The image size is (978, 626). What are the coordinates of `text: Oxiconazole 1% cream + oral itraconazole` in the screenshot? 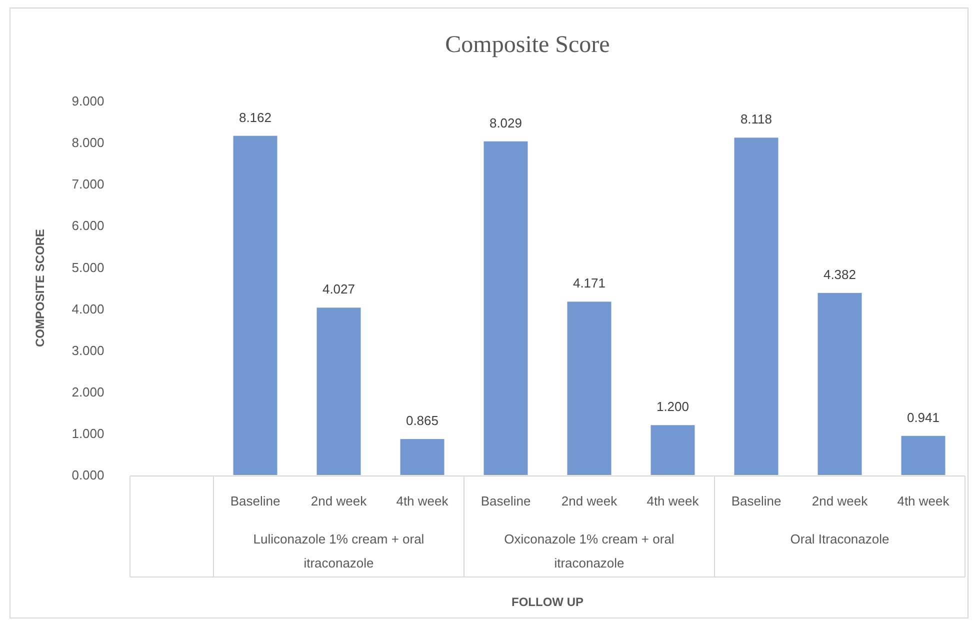 It's located at (589, 551).